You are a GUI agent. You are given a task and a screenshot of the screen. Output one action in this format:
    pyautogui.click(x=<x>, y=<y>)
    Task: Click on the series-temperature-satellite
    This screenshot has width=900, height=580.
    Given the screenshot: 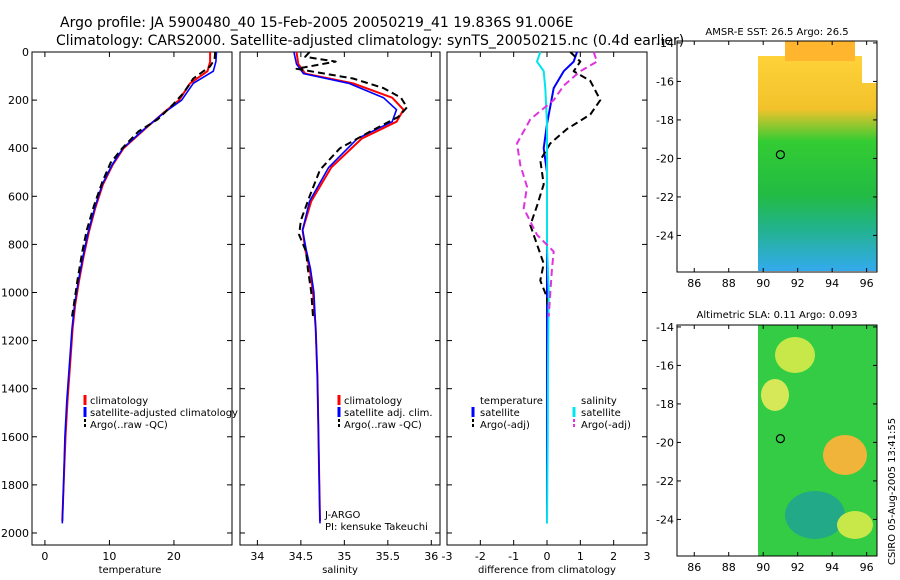 What is the action you would take?
    pyautogui.click(x=560, y=287)
    